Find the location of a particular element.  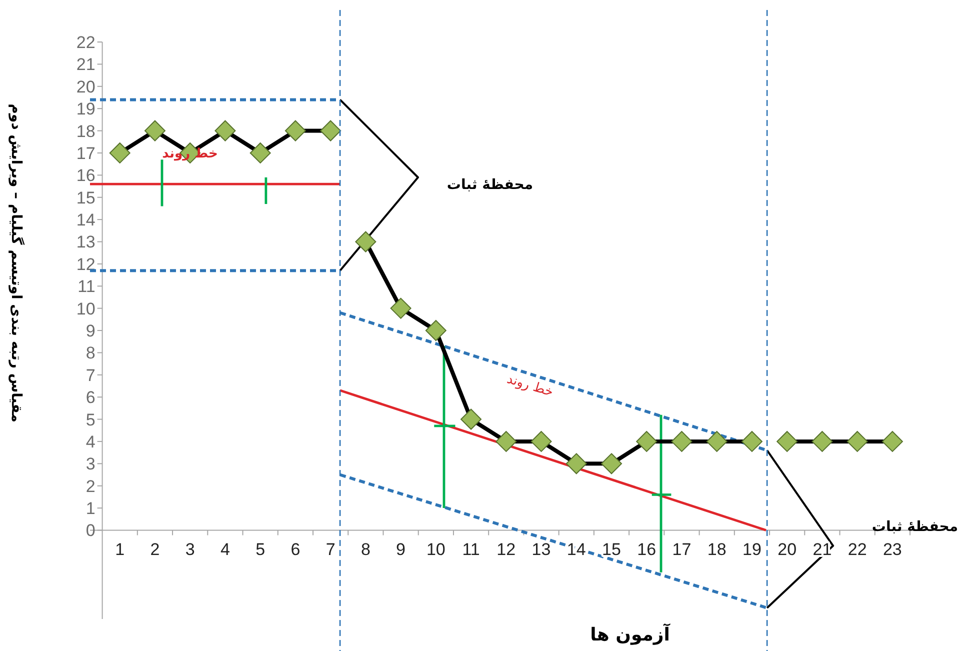

x-tick-label: 4 is located at coordinates (225, 549).